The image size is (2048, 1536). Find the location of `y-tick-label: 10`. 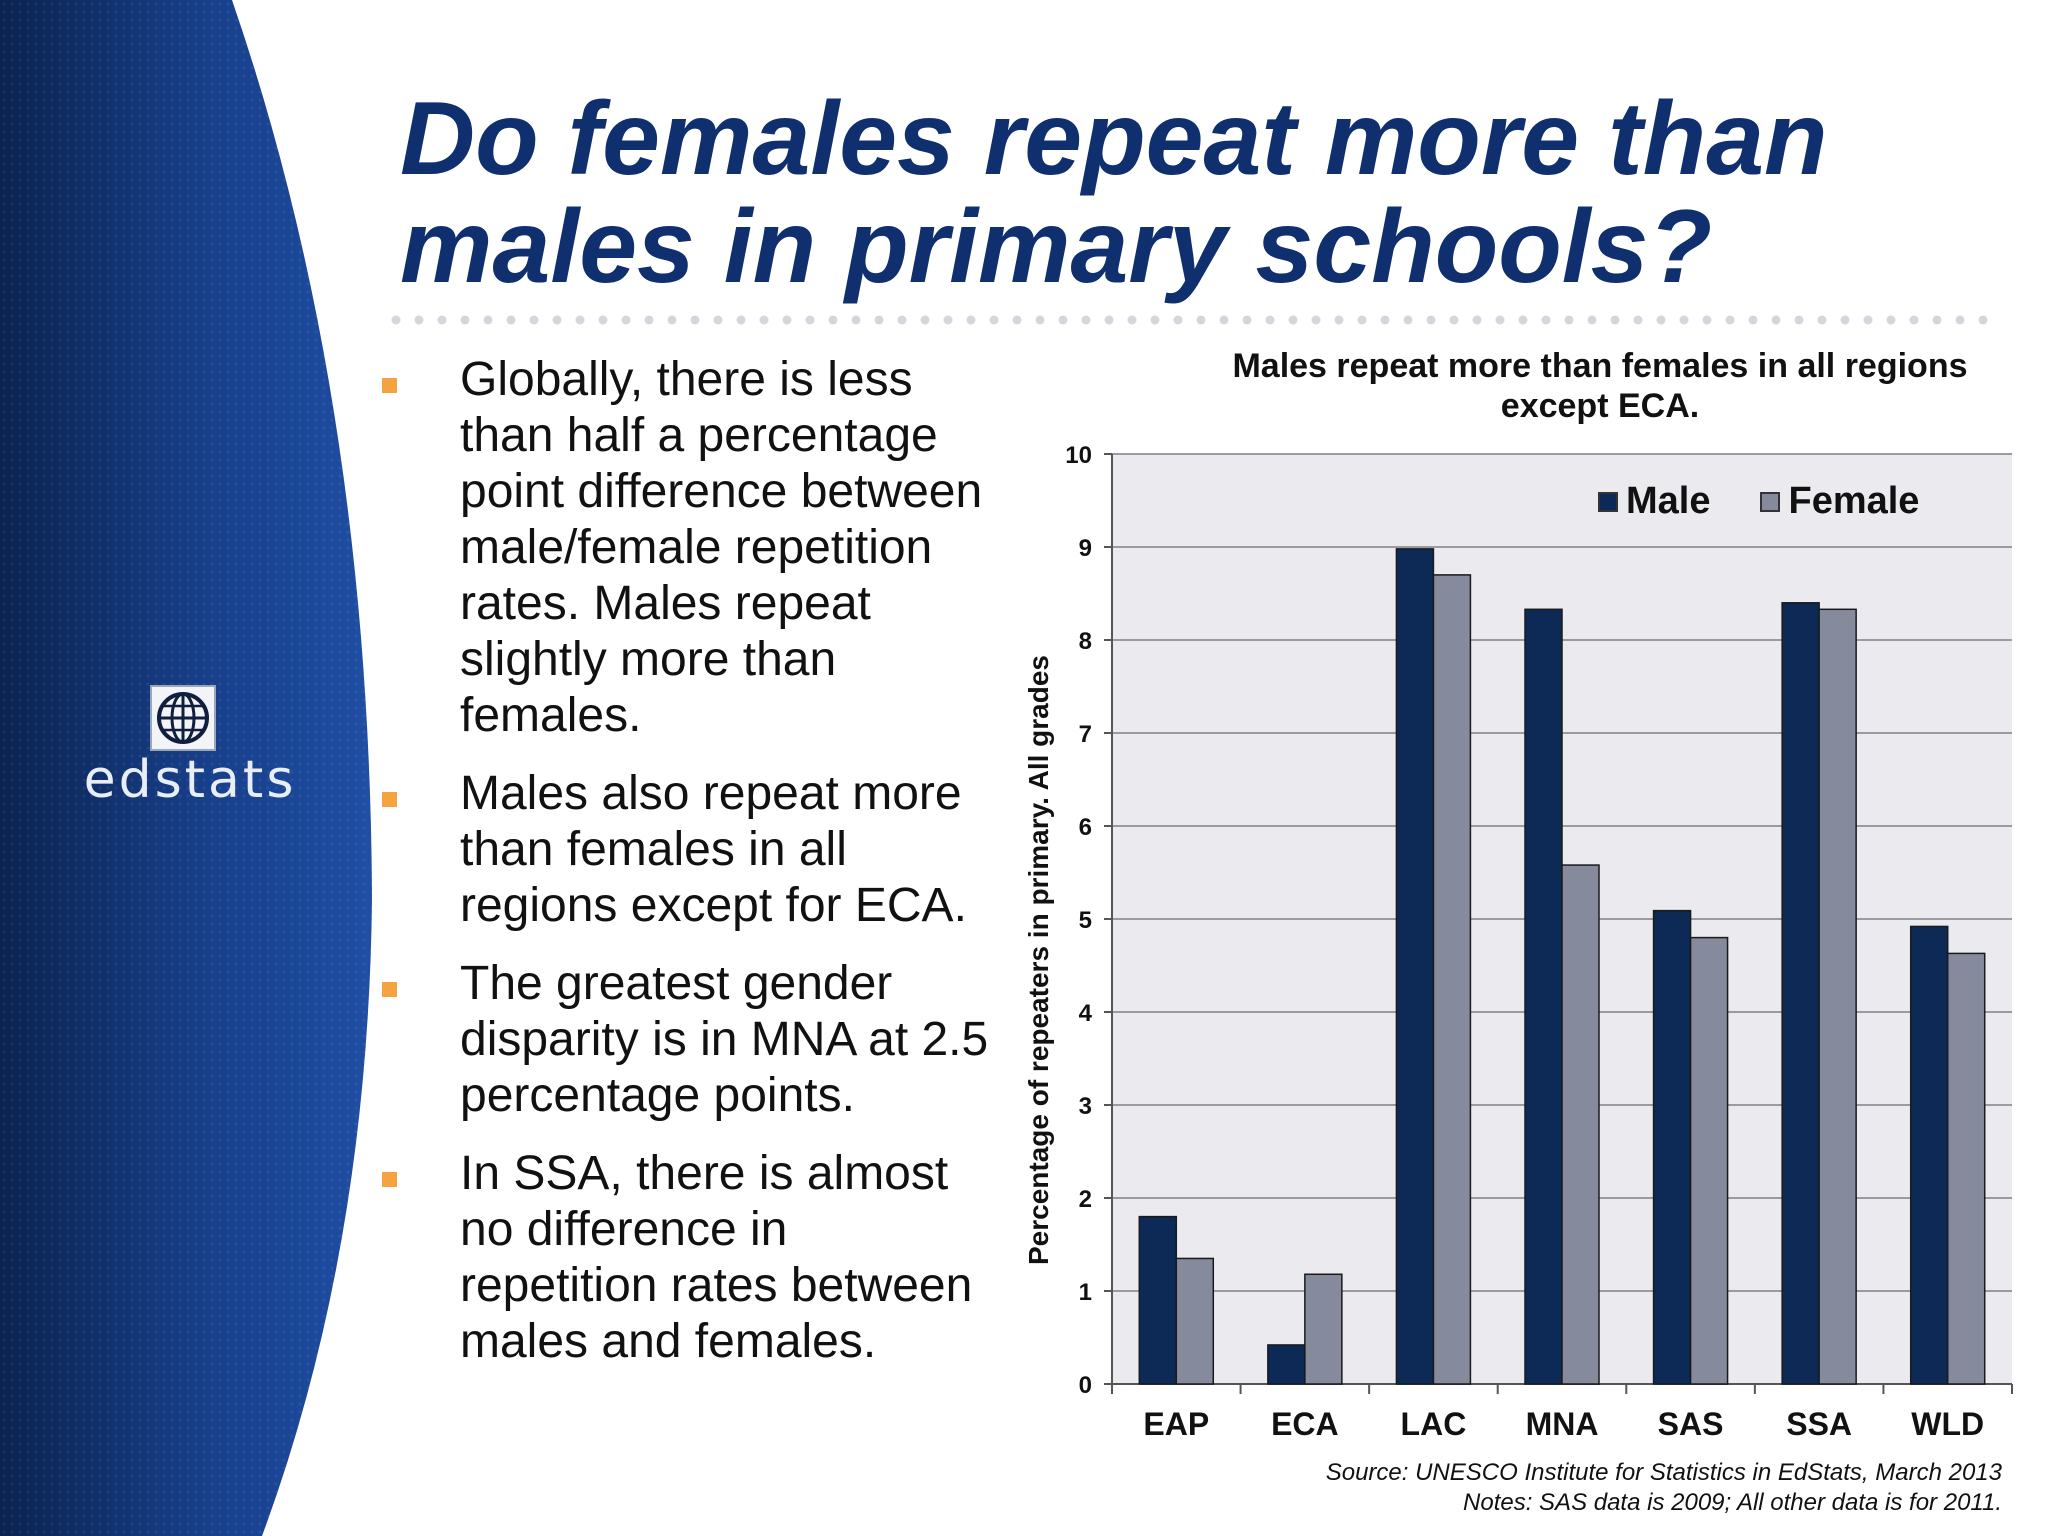

y-tick-label: 10 is located at coordinates (1078, 455).